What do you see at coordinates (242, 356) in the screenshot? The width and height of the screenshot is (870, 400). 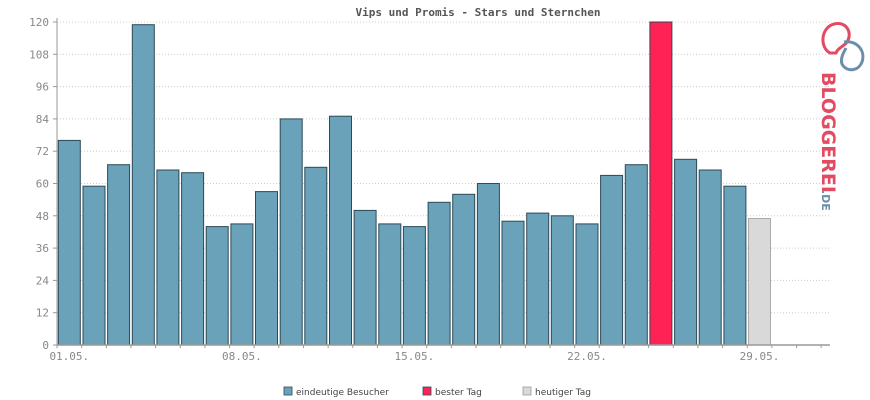 I see `x-tick-label-08.05.: 08.05.` at bounding box center [242, 356].